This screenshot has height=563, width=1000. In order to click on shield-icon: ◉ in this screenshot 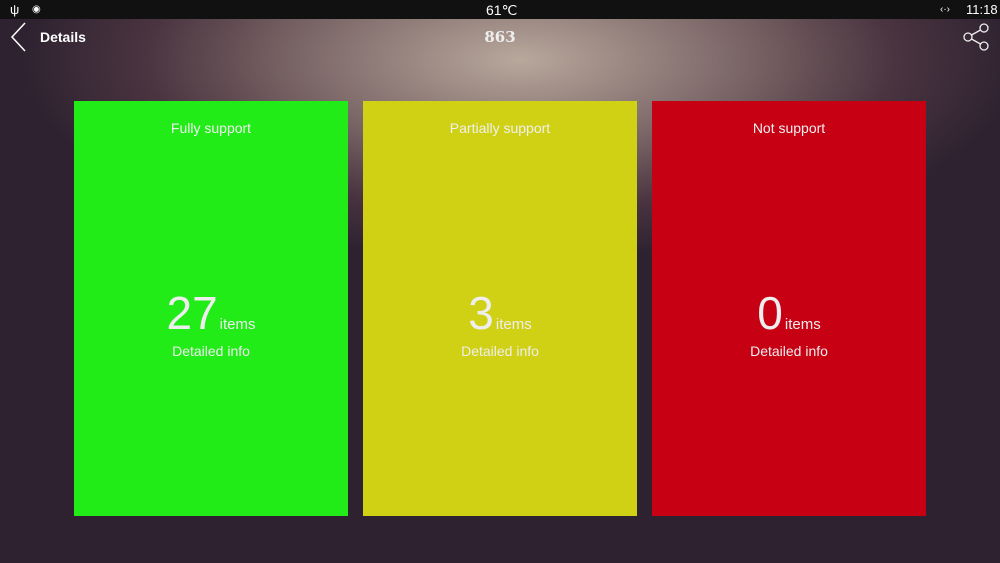, I will do `click(36, 9)`.